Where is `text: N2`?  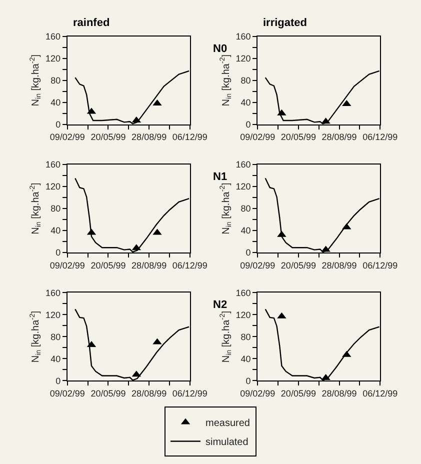 text: N2 is located at coordinates (220, 305).